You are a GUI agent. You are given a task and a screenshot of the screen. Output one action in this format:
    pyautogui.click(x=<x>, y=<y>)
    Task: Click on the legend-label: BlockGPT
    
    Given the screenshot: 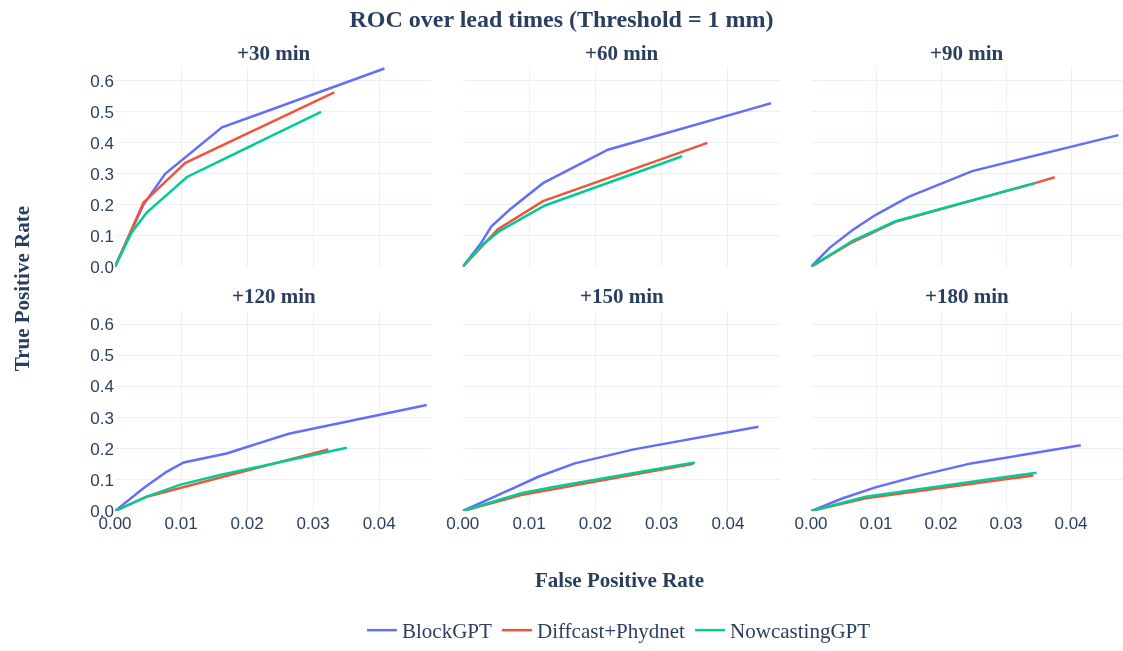 What is the action you would take?
    pyautogui.click(x=447, y=631)
    